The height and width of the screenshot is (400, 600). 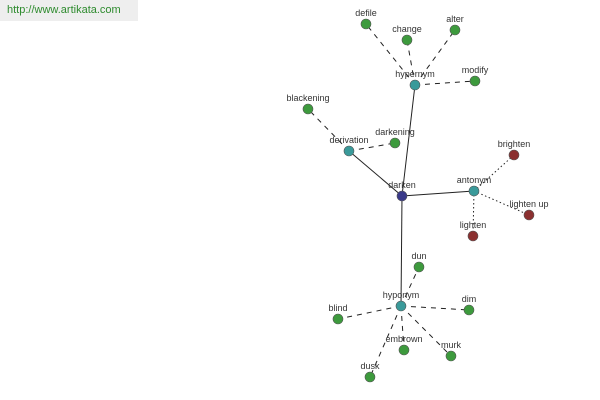 I want to click on node-label: derivation, so click(x=348, y=140).